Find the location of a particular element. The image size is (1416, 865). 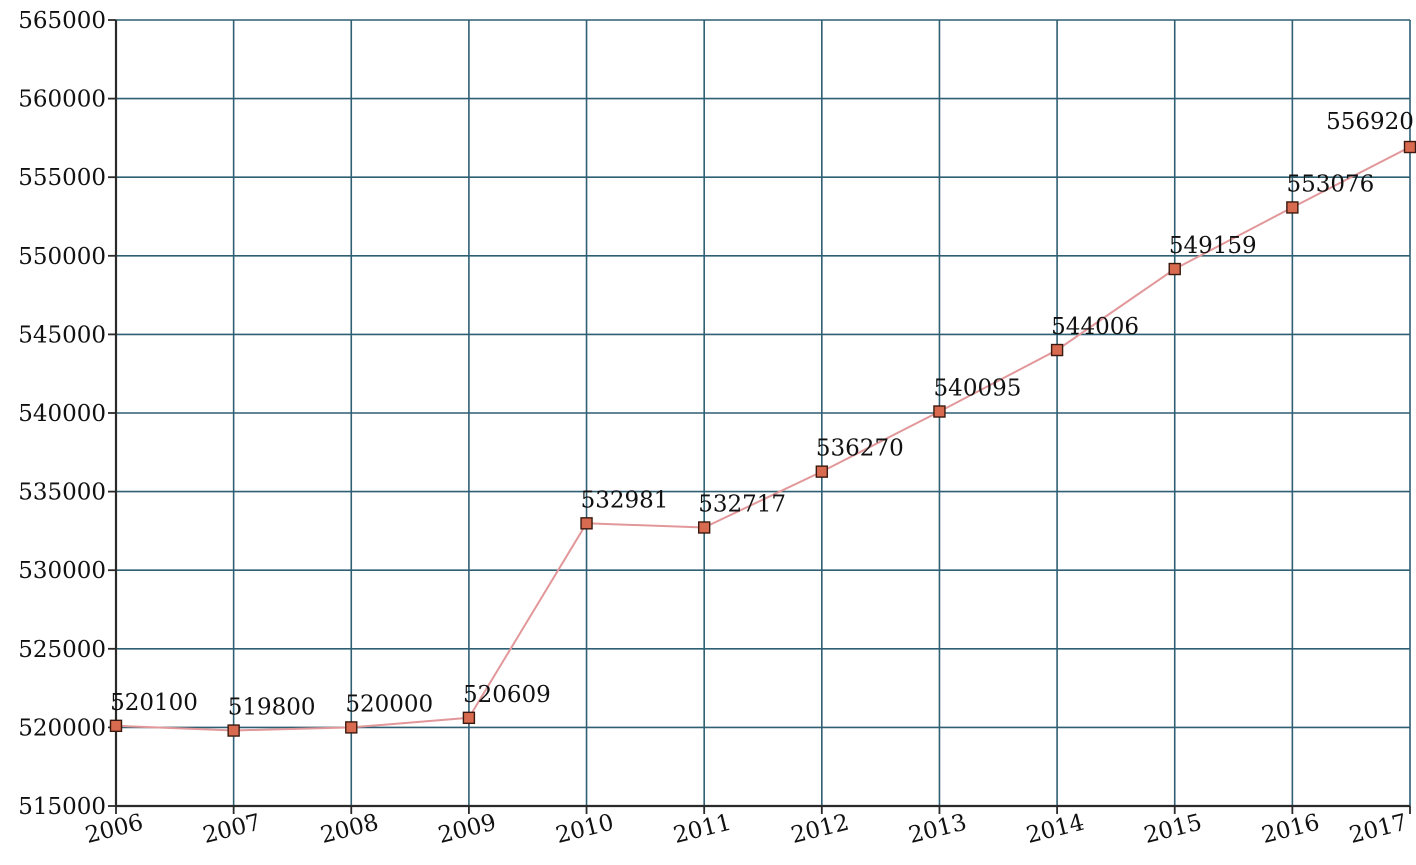

x-tick-label: 2012 is located at coordinates (820, 829).